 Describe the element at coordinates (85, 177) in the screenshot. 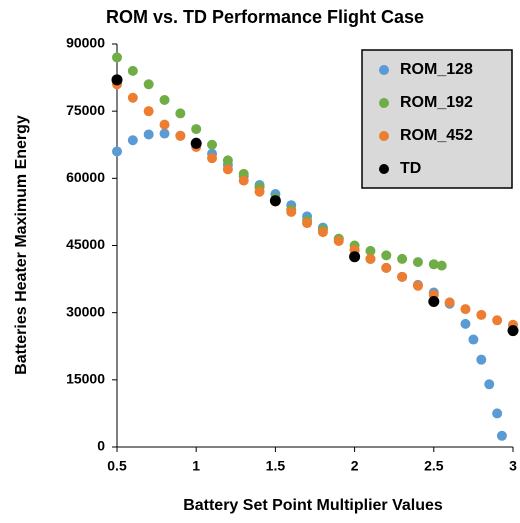

I see `y-tick-label: 60000` at that location.